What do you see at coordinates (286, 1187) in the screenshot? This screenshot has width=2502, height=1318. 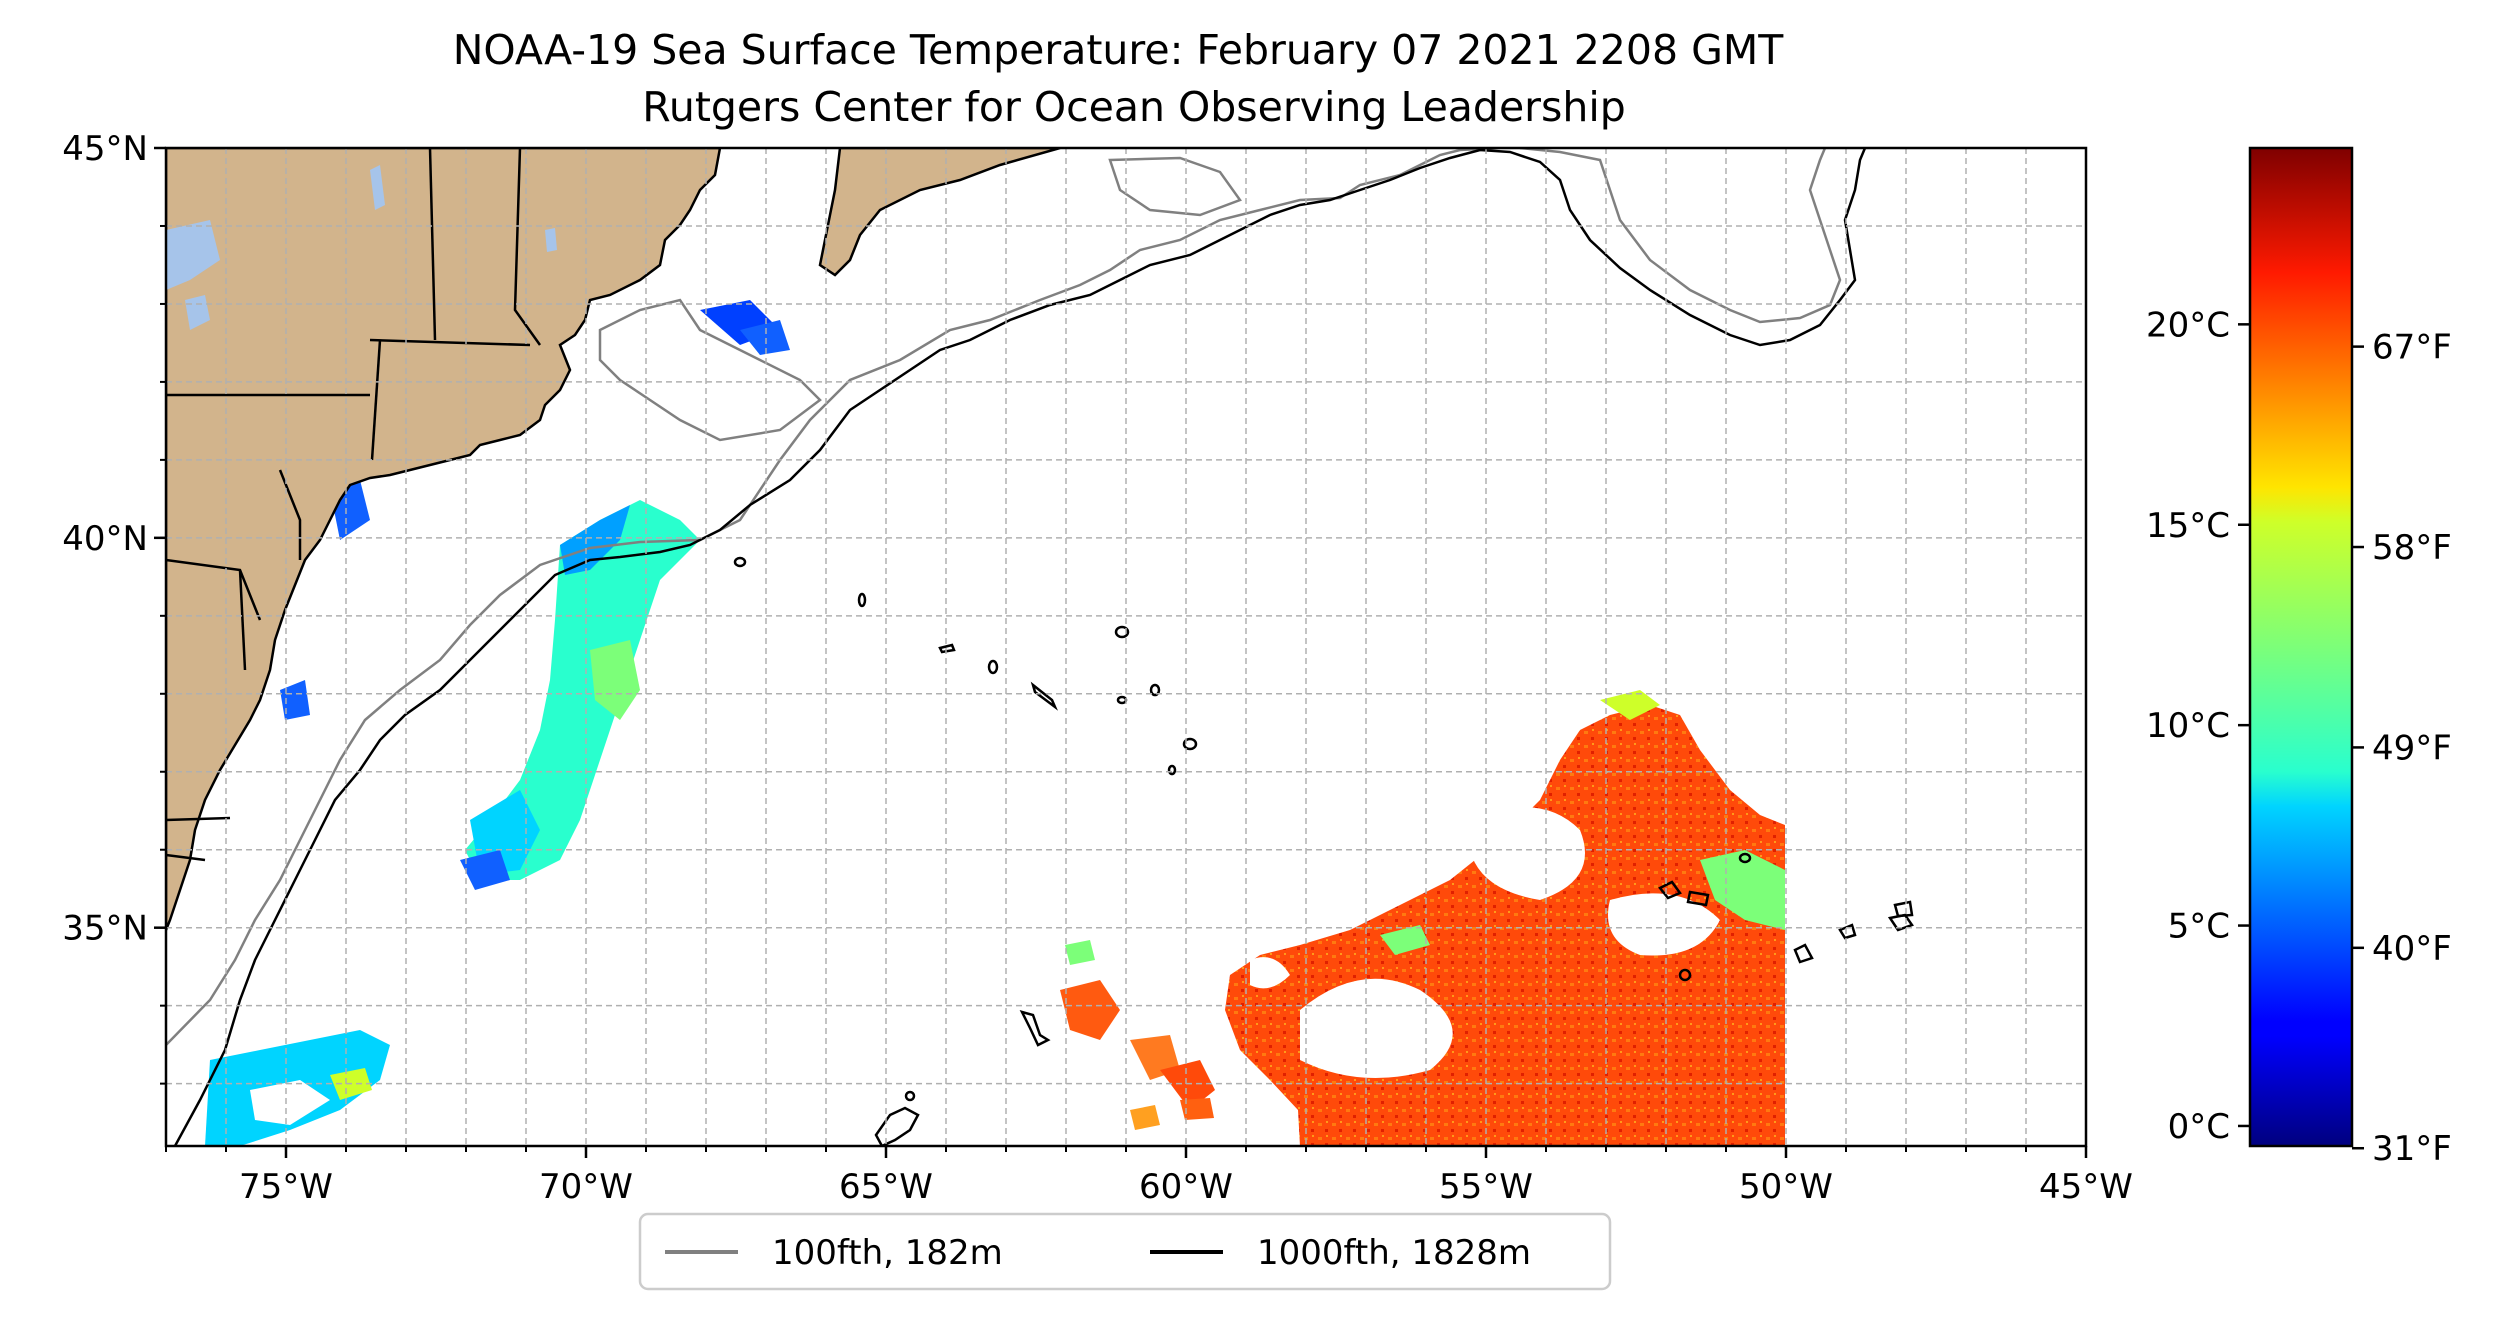 I see `lon-tick-label: 75°W` at bounding box center [286, 1187].